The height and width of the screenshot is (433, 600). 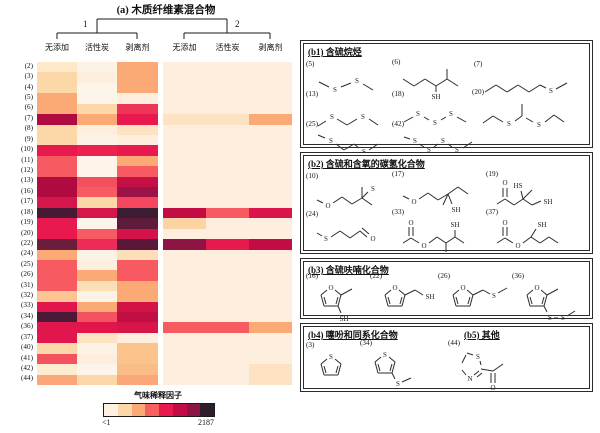 What do you see at coordinates (158, 395) in the screenshot?
I see `legend-title: 气味稀释因子` at bounding box center [158, 395].